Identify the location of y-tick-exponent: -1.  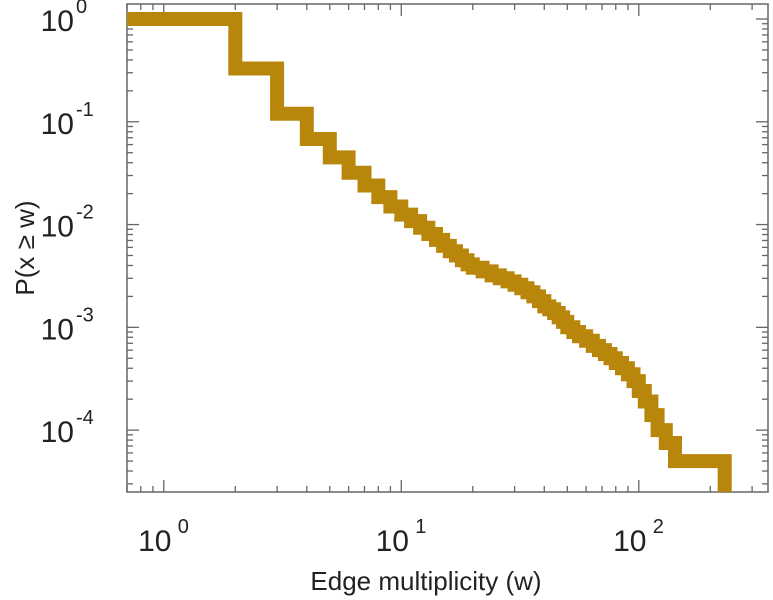
(85, 110).